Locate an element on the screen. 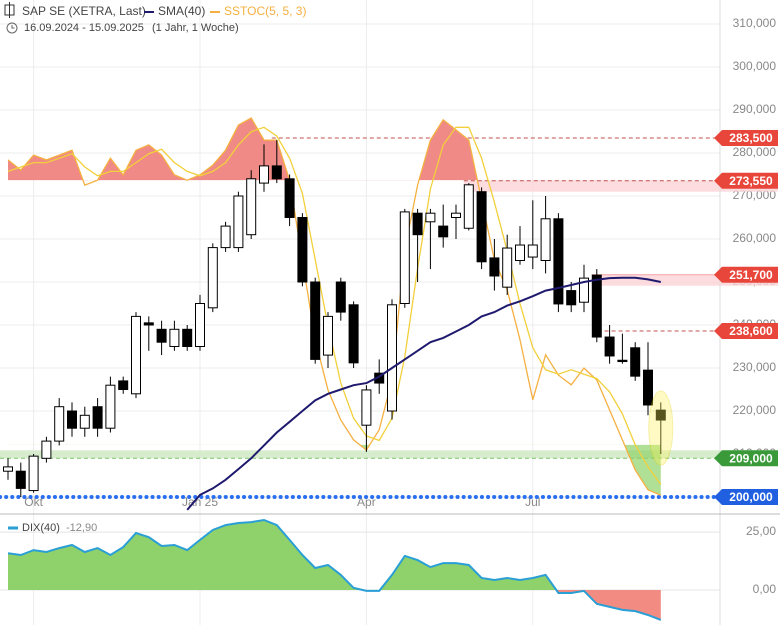  y-tick-label: 25,00 is located at coordinates (761, 531).